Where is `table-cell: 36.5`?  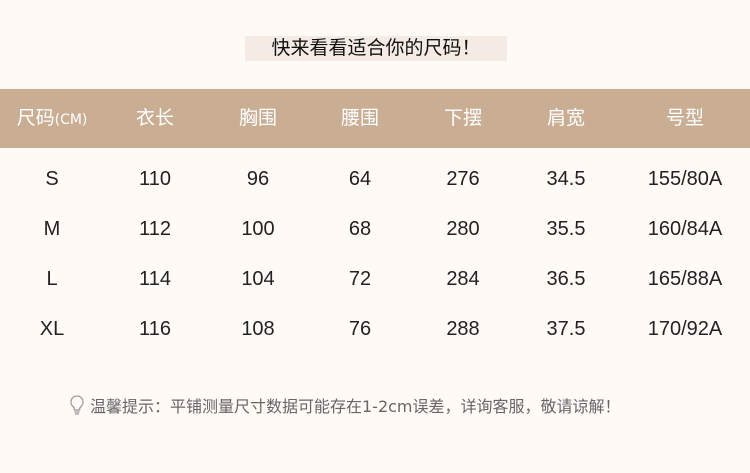 table-cell: 36.5 is located at coordinates (566, 279).